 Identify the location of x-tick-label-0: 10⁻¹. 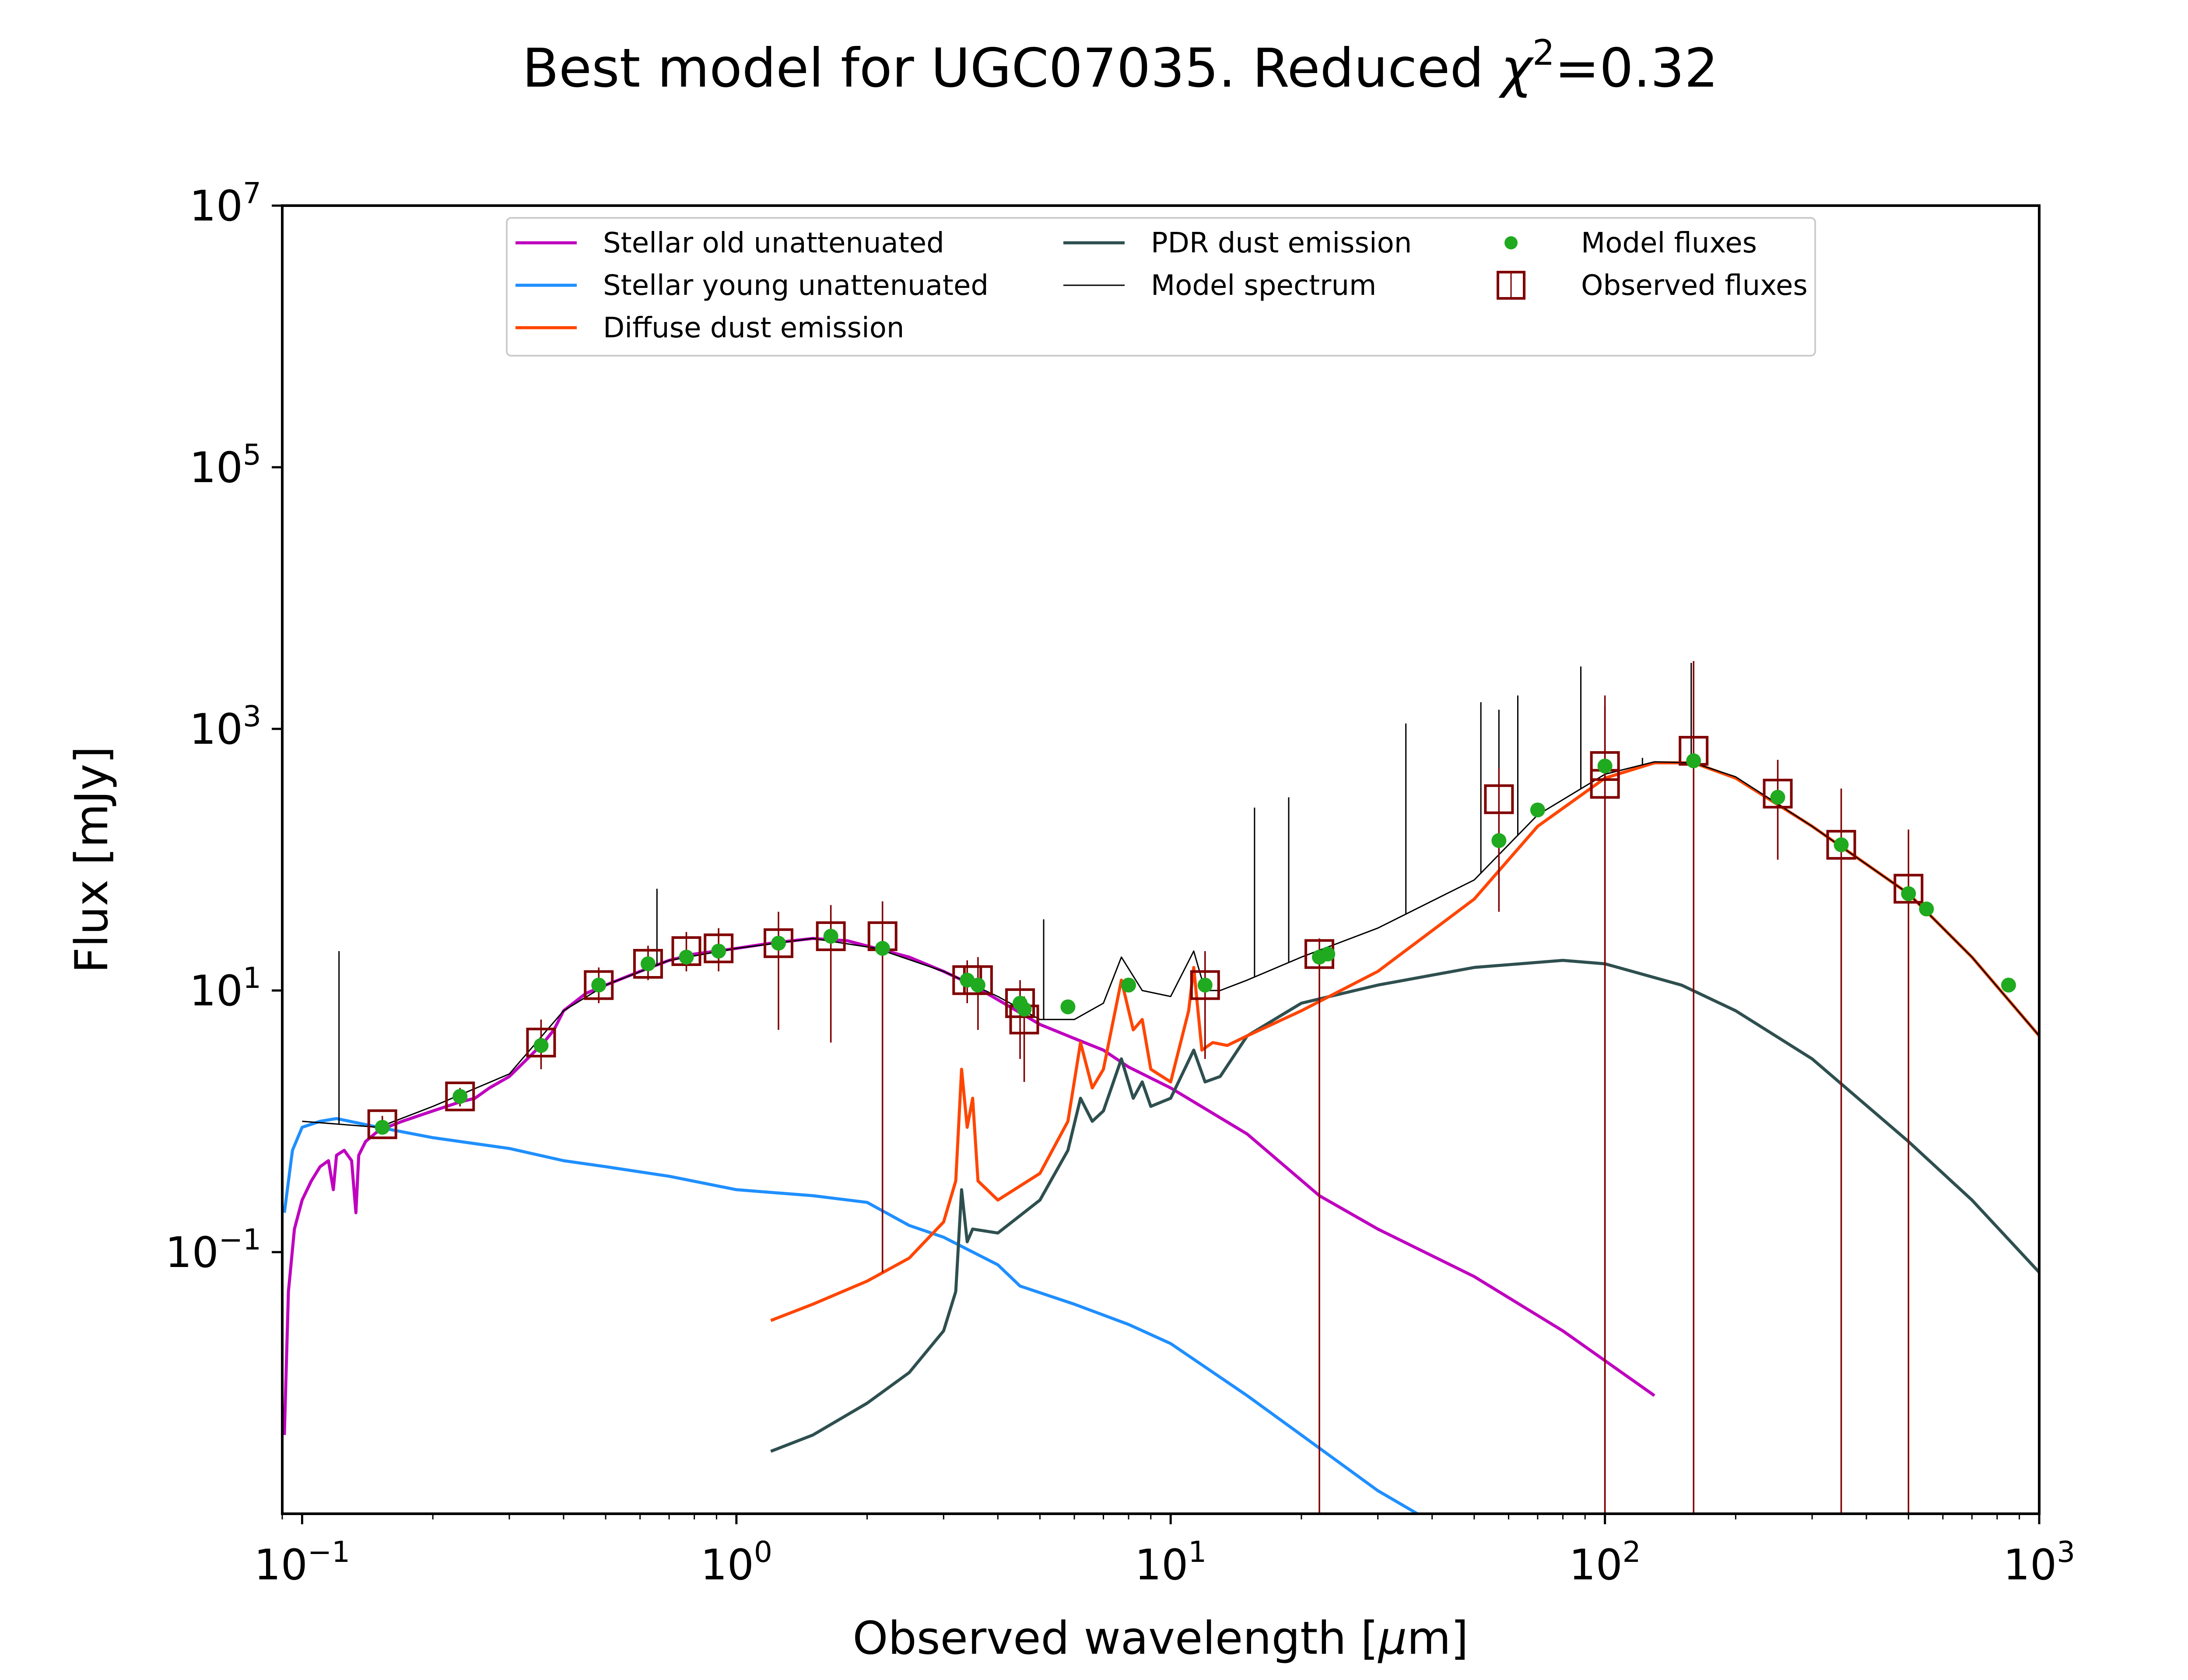
(302, 1562).